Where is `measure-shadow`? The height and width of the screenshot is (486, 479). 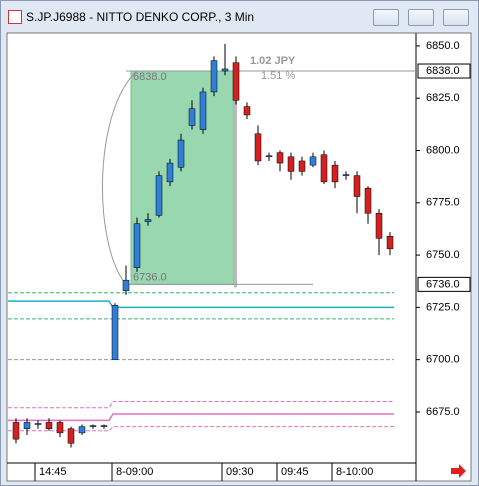
measure-shadow is located at coordinates (235, 181).